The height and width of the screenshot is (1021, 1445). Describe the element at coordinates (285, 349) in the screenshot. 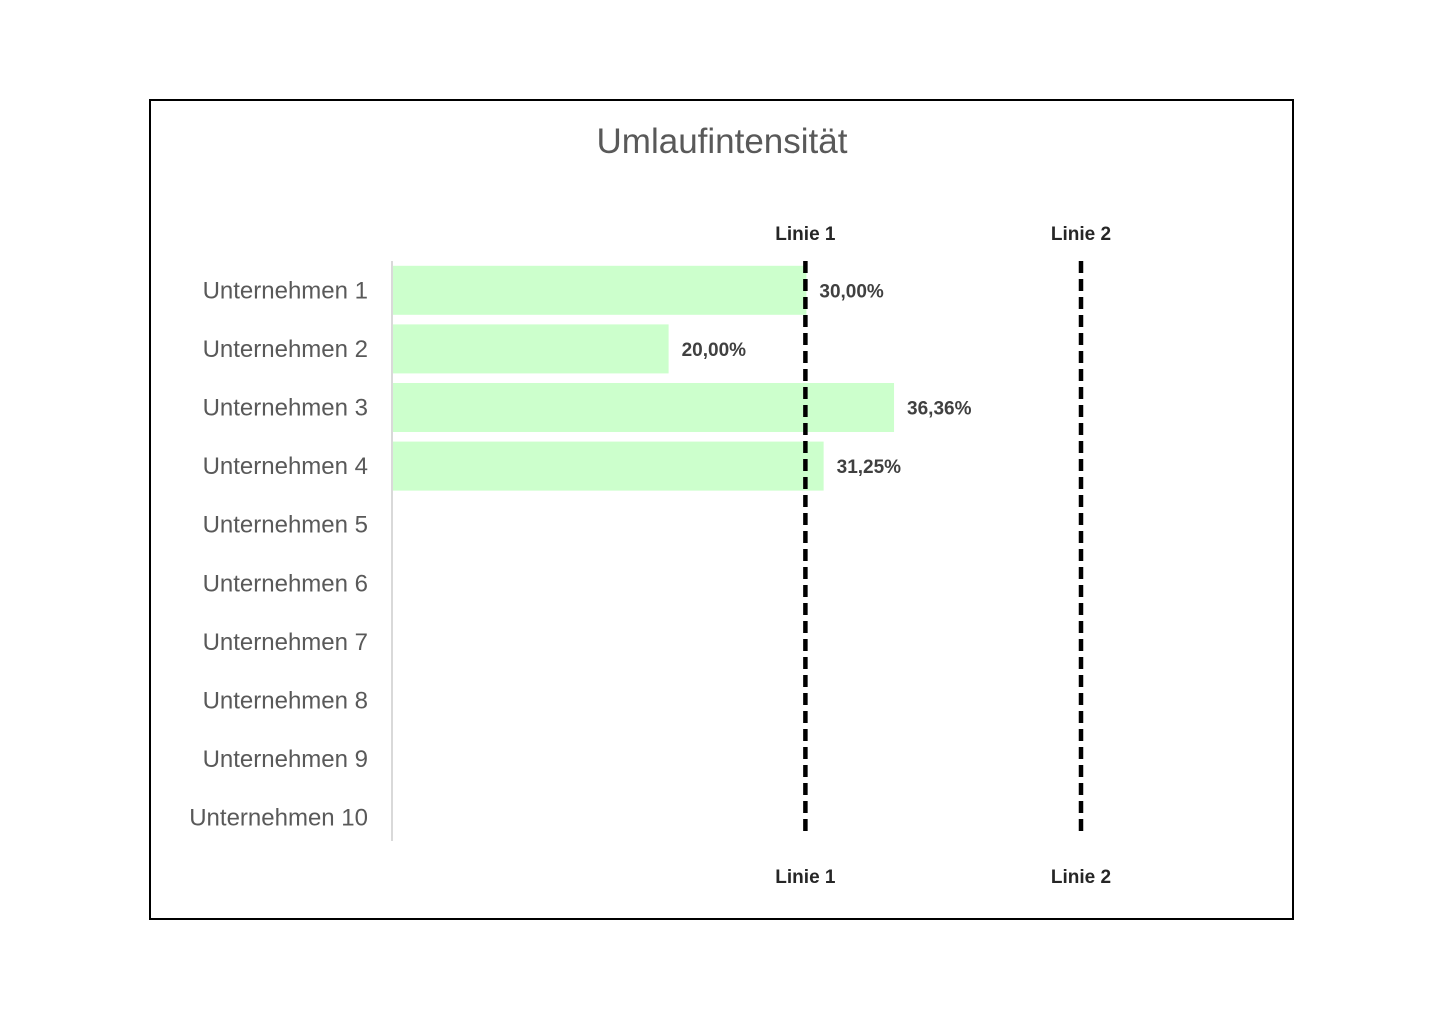

I see `category-label: Unternehmen 2` at that location.